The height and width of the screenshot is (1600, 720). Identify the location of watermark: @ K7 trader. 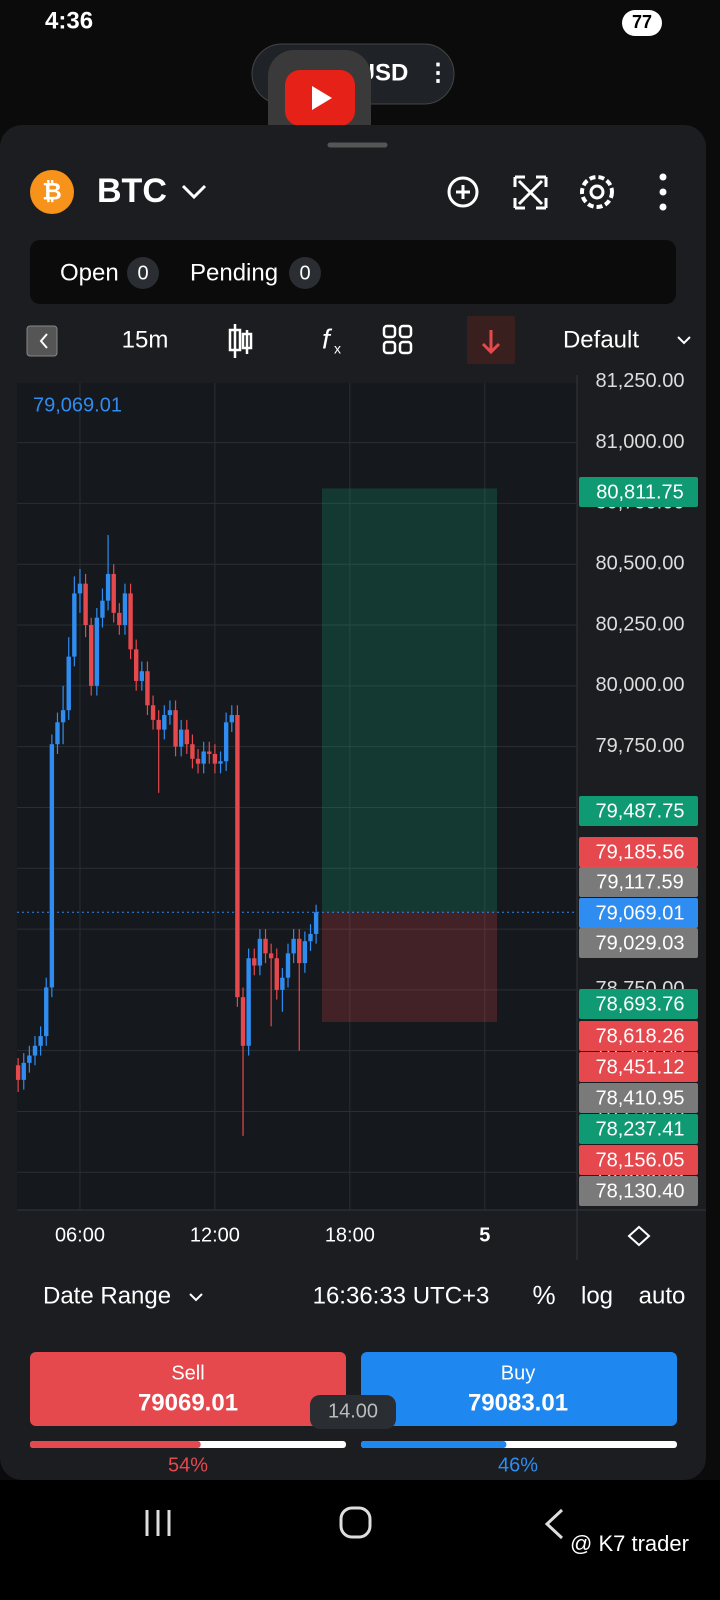
(629, 1543).